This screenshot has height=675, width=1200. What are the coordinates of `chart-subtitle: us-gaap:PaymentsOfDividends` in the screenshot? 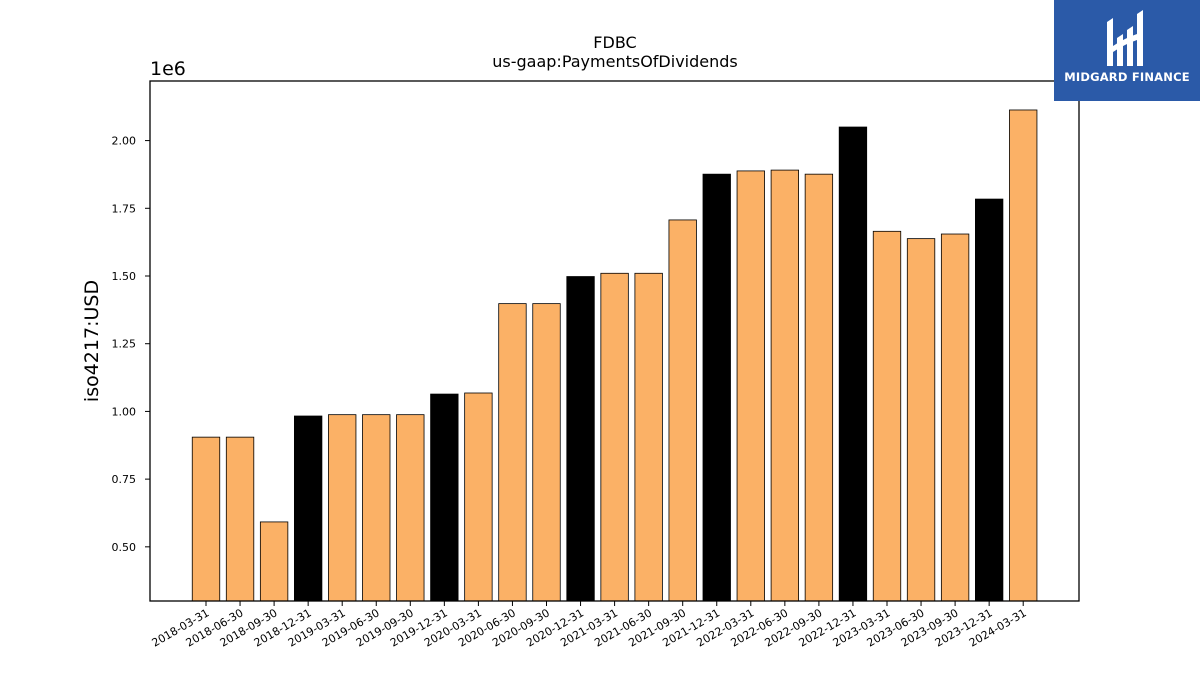 It's located at (614, 61).